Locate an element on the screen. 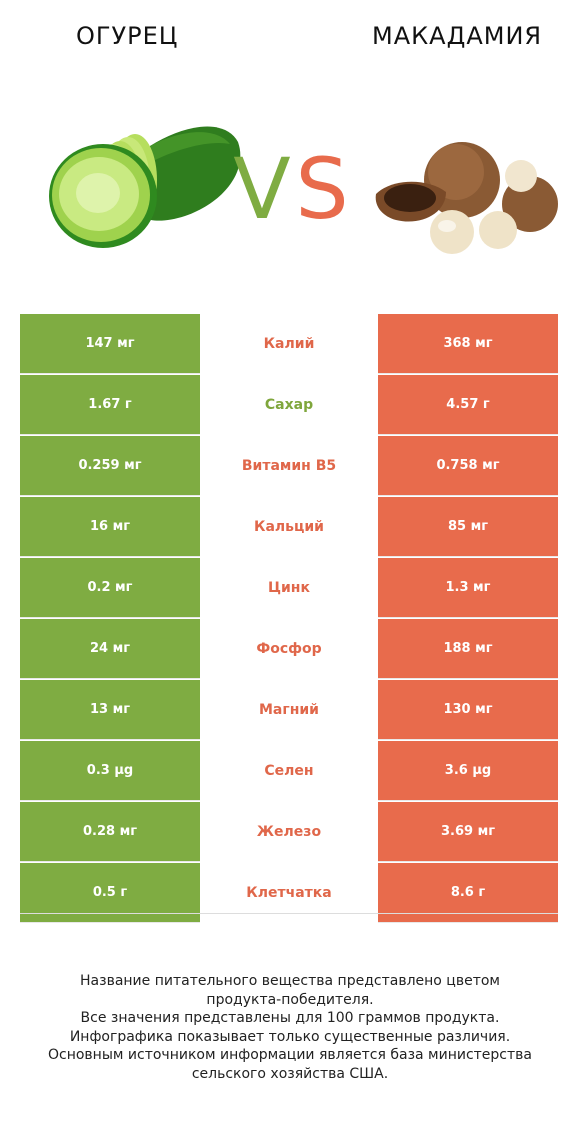  cucumber-image is located at coordinates (145, 187).